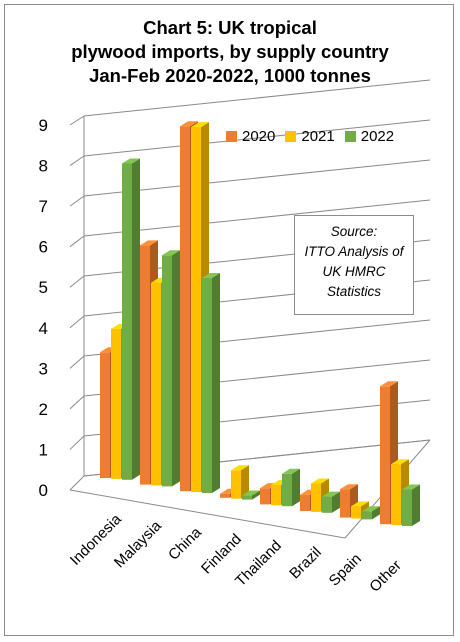 This screenshot has height=642, width=460. I want to click on chart-legend: 2020 2021 2022, so click(310, 136).